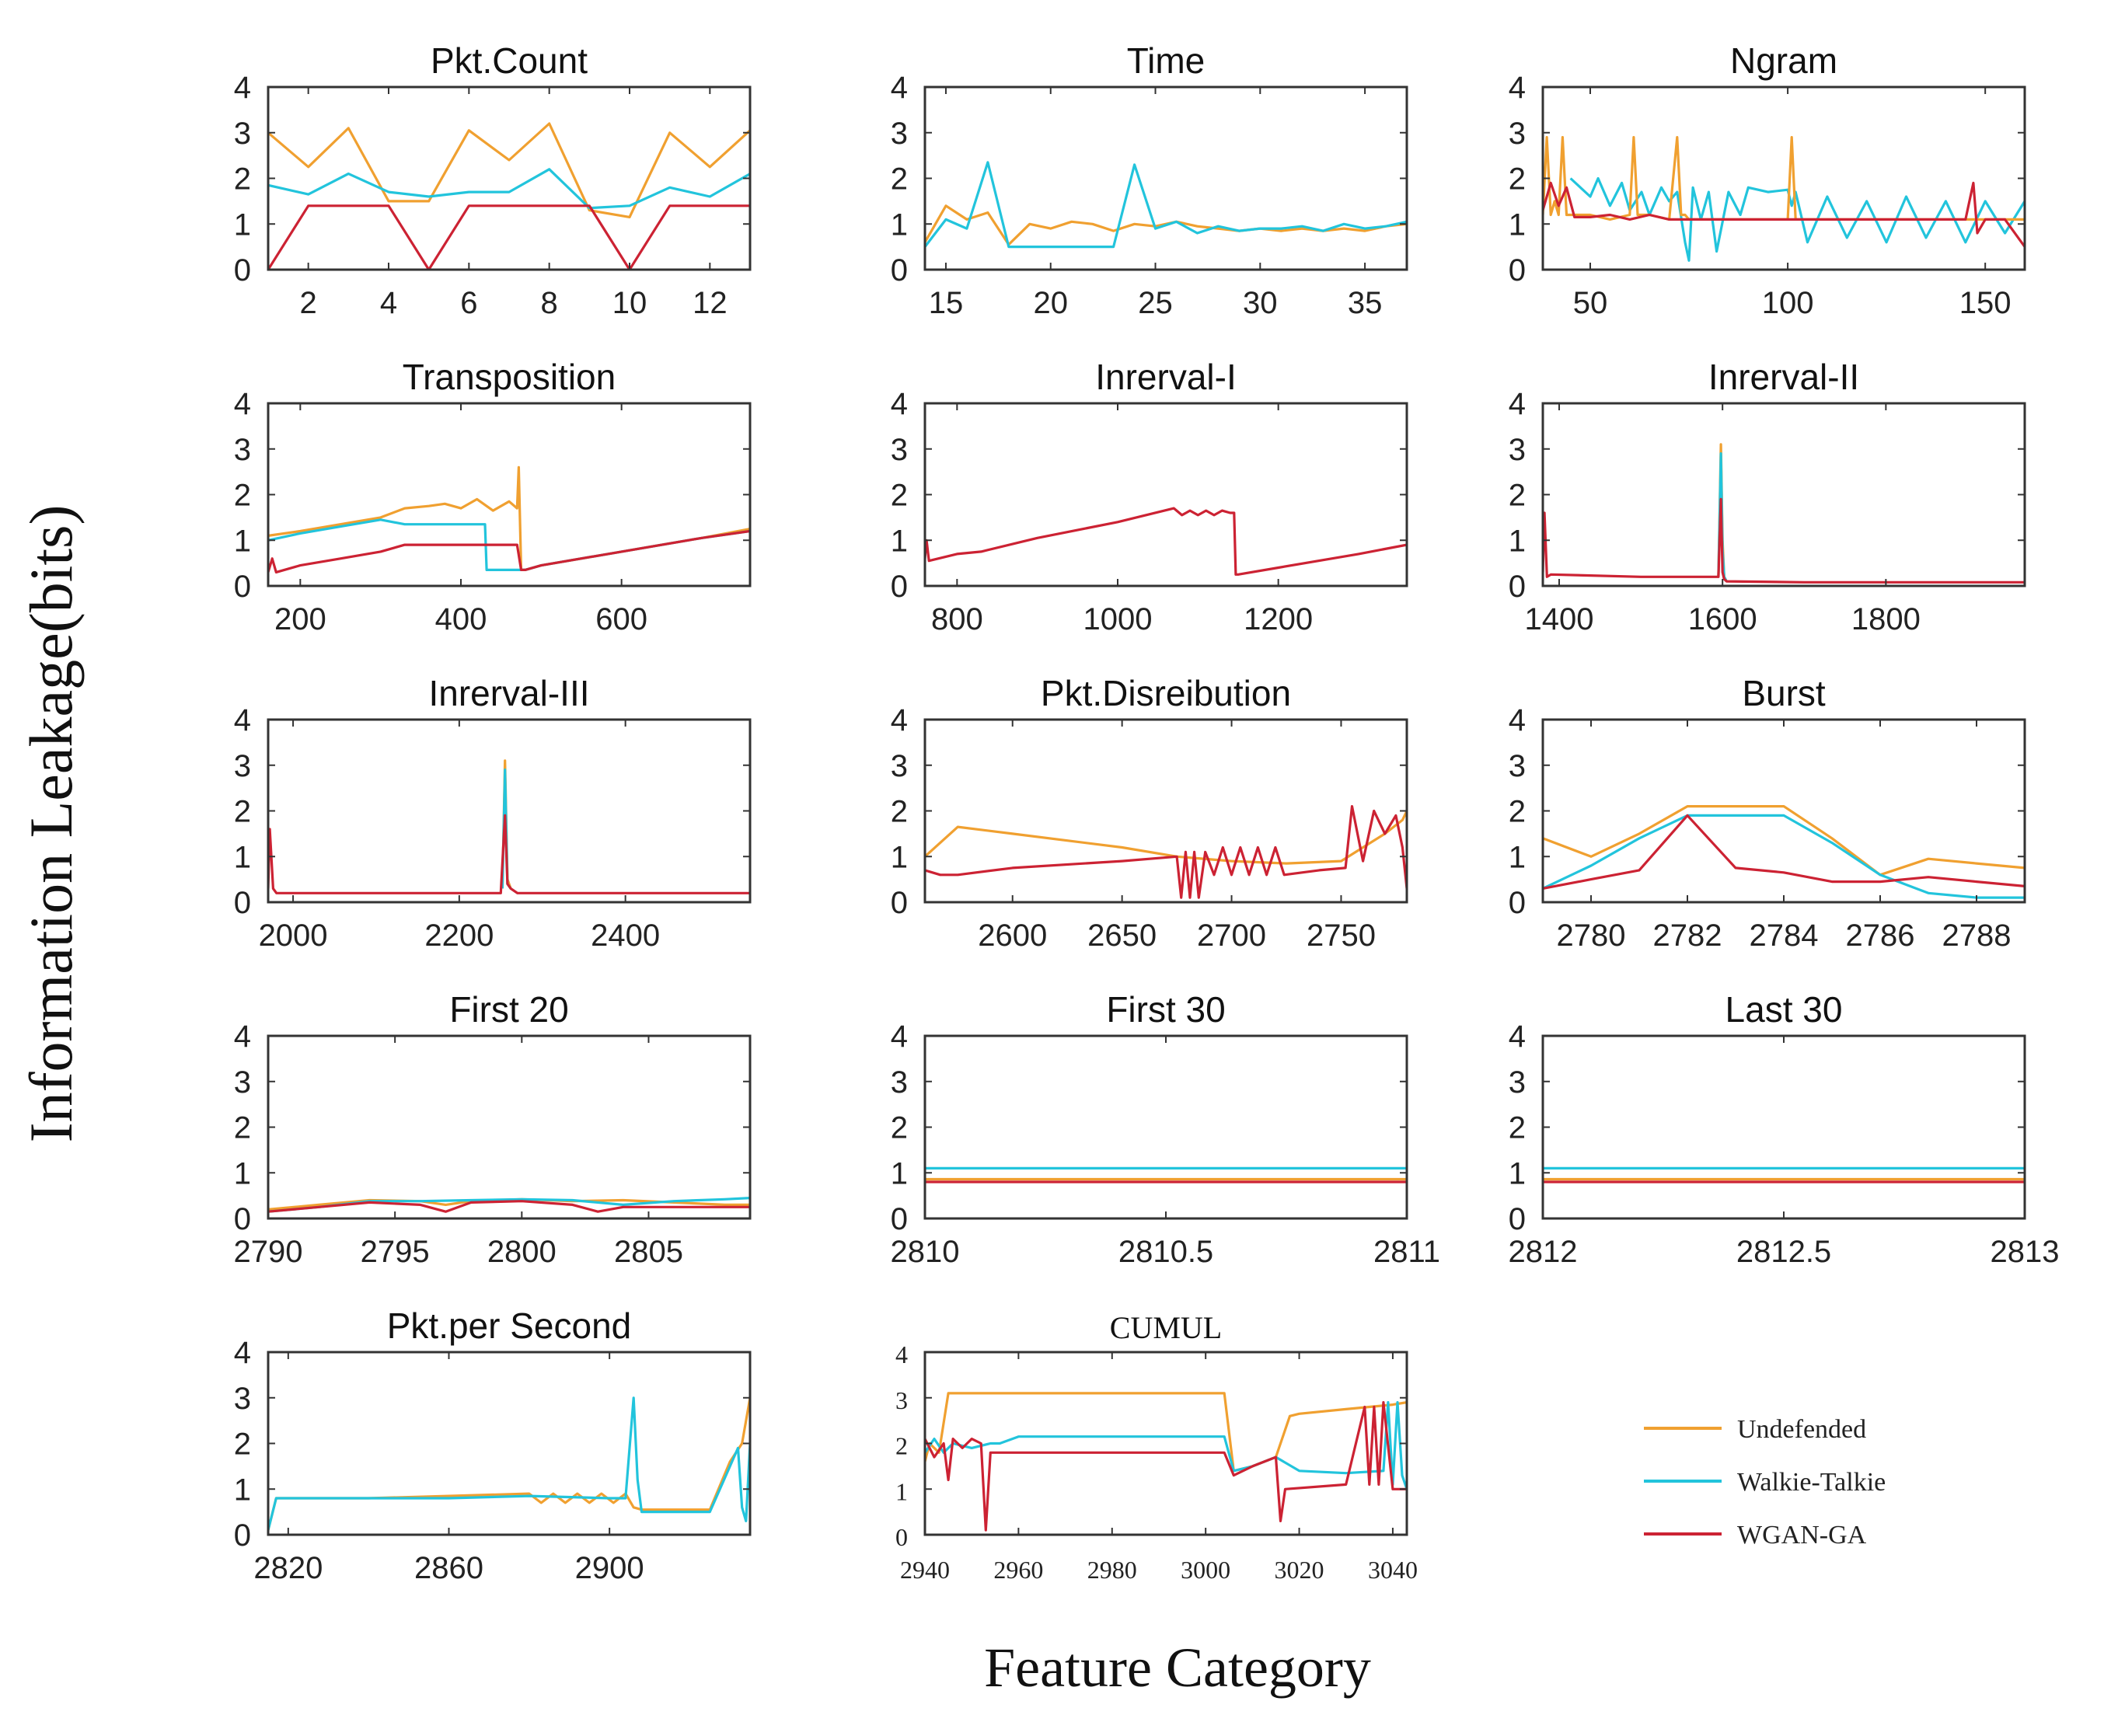 The height and width of the screenshot is (1736, 2118). Describe the element at coordinates (1517, 1082) in the screenshot. I see `chart-last-30-ytick-label: 3` at that location.